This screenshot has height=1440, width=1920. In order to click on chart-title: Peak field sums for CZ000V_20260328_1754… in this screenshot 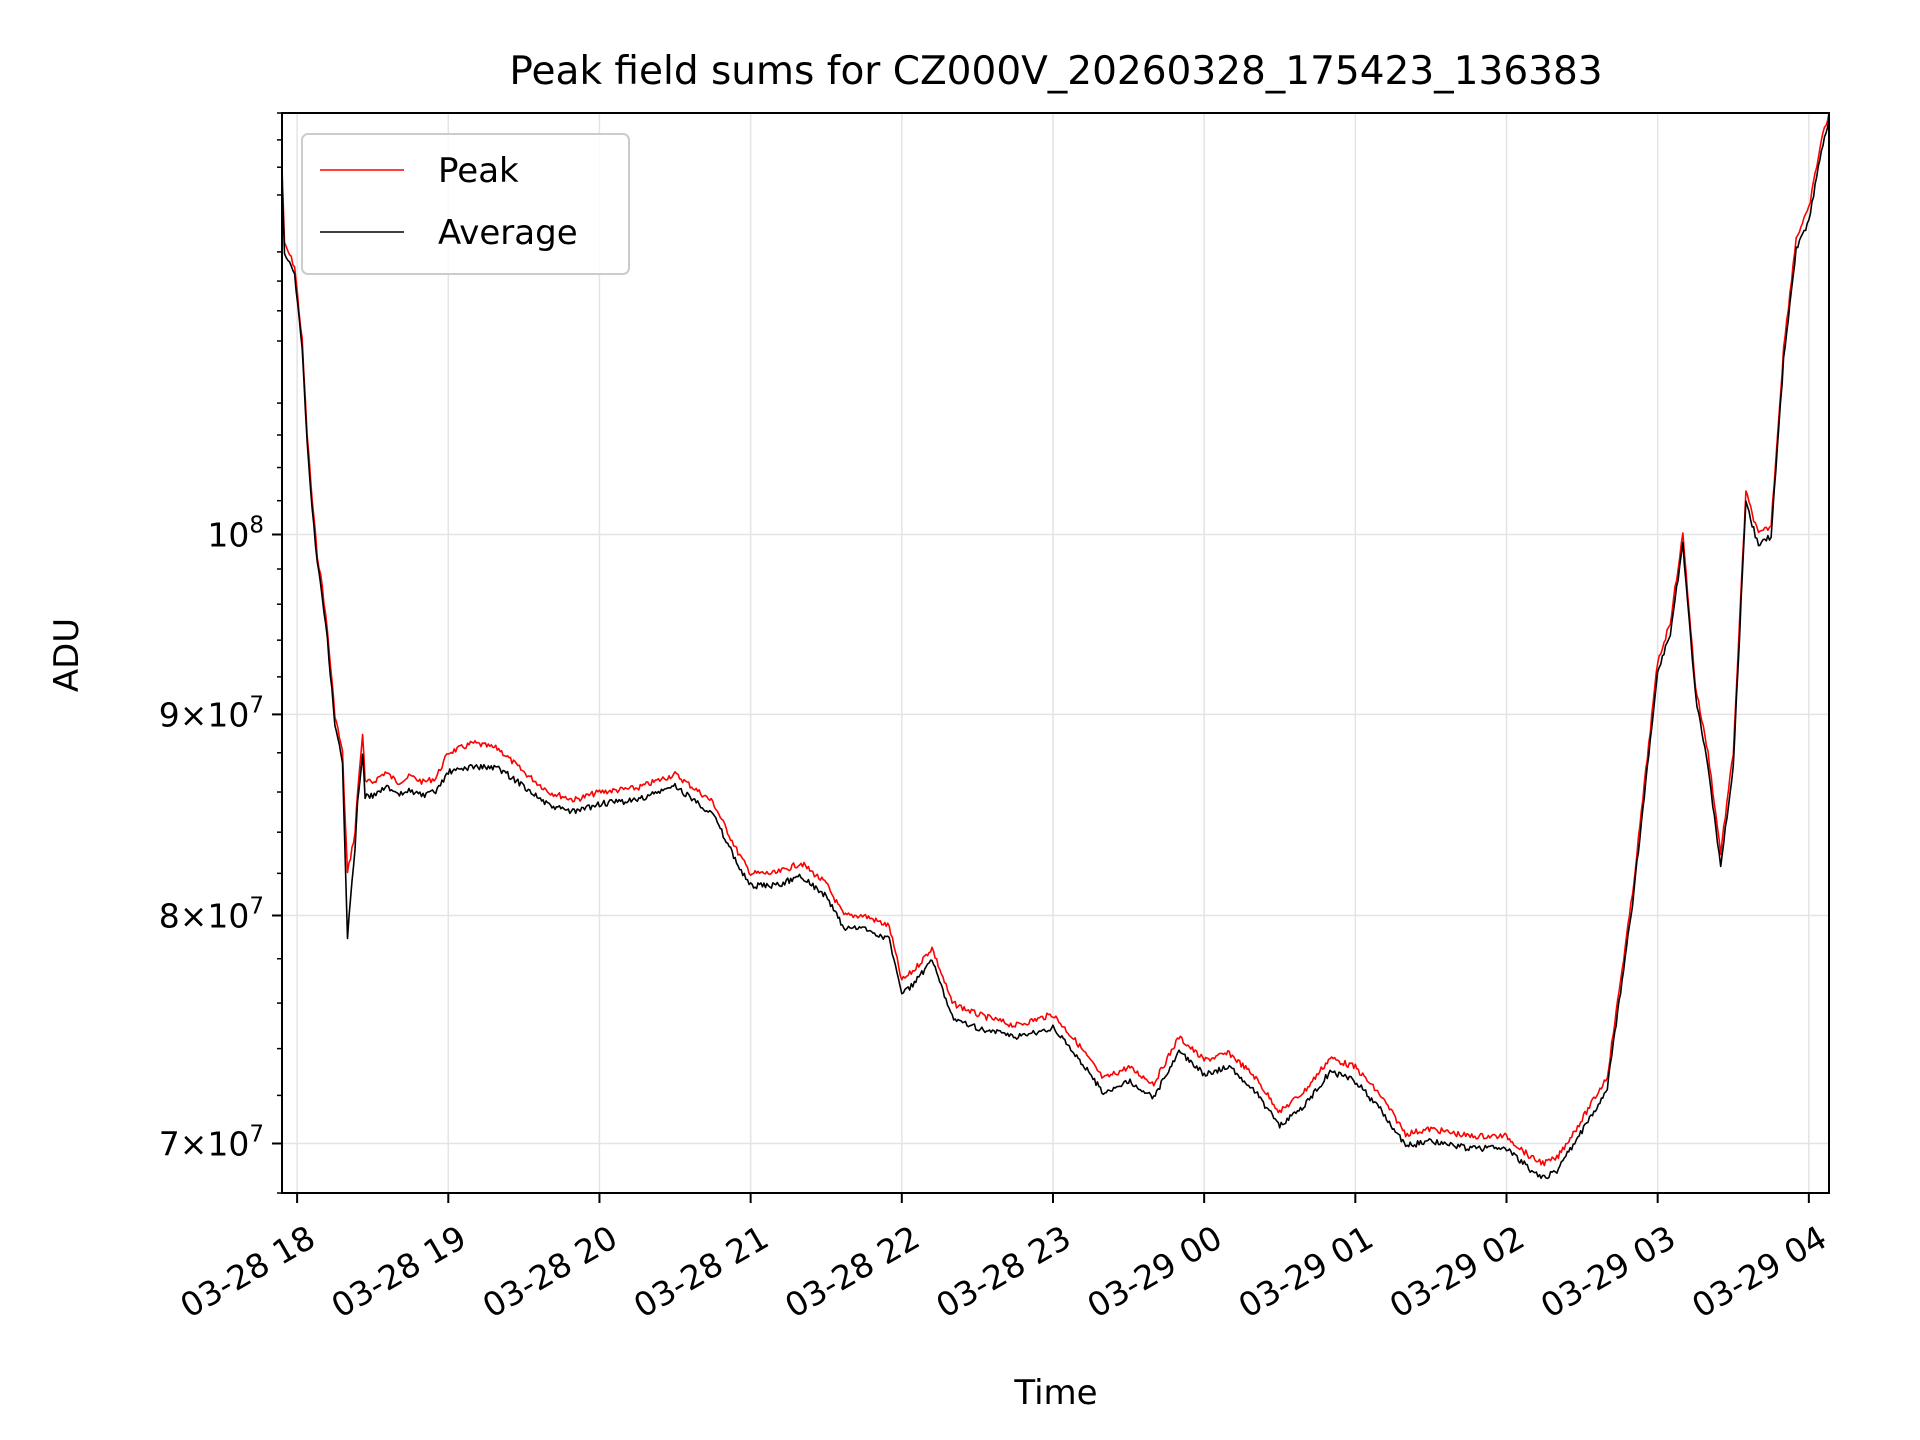, I will do `click(1055, 71)`.